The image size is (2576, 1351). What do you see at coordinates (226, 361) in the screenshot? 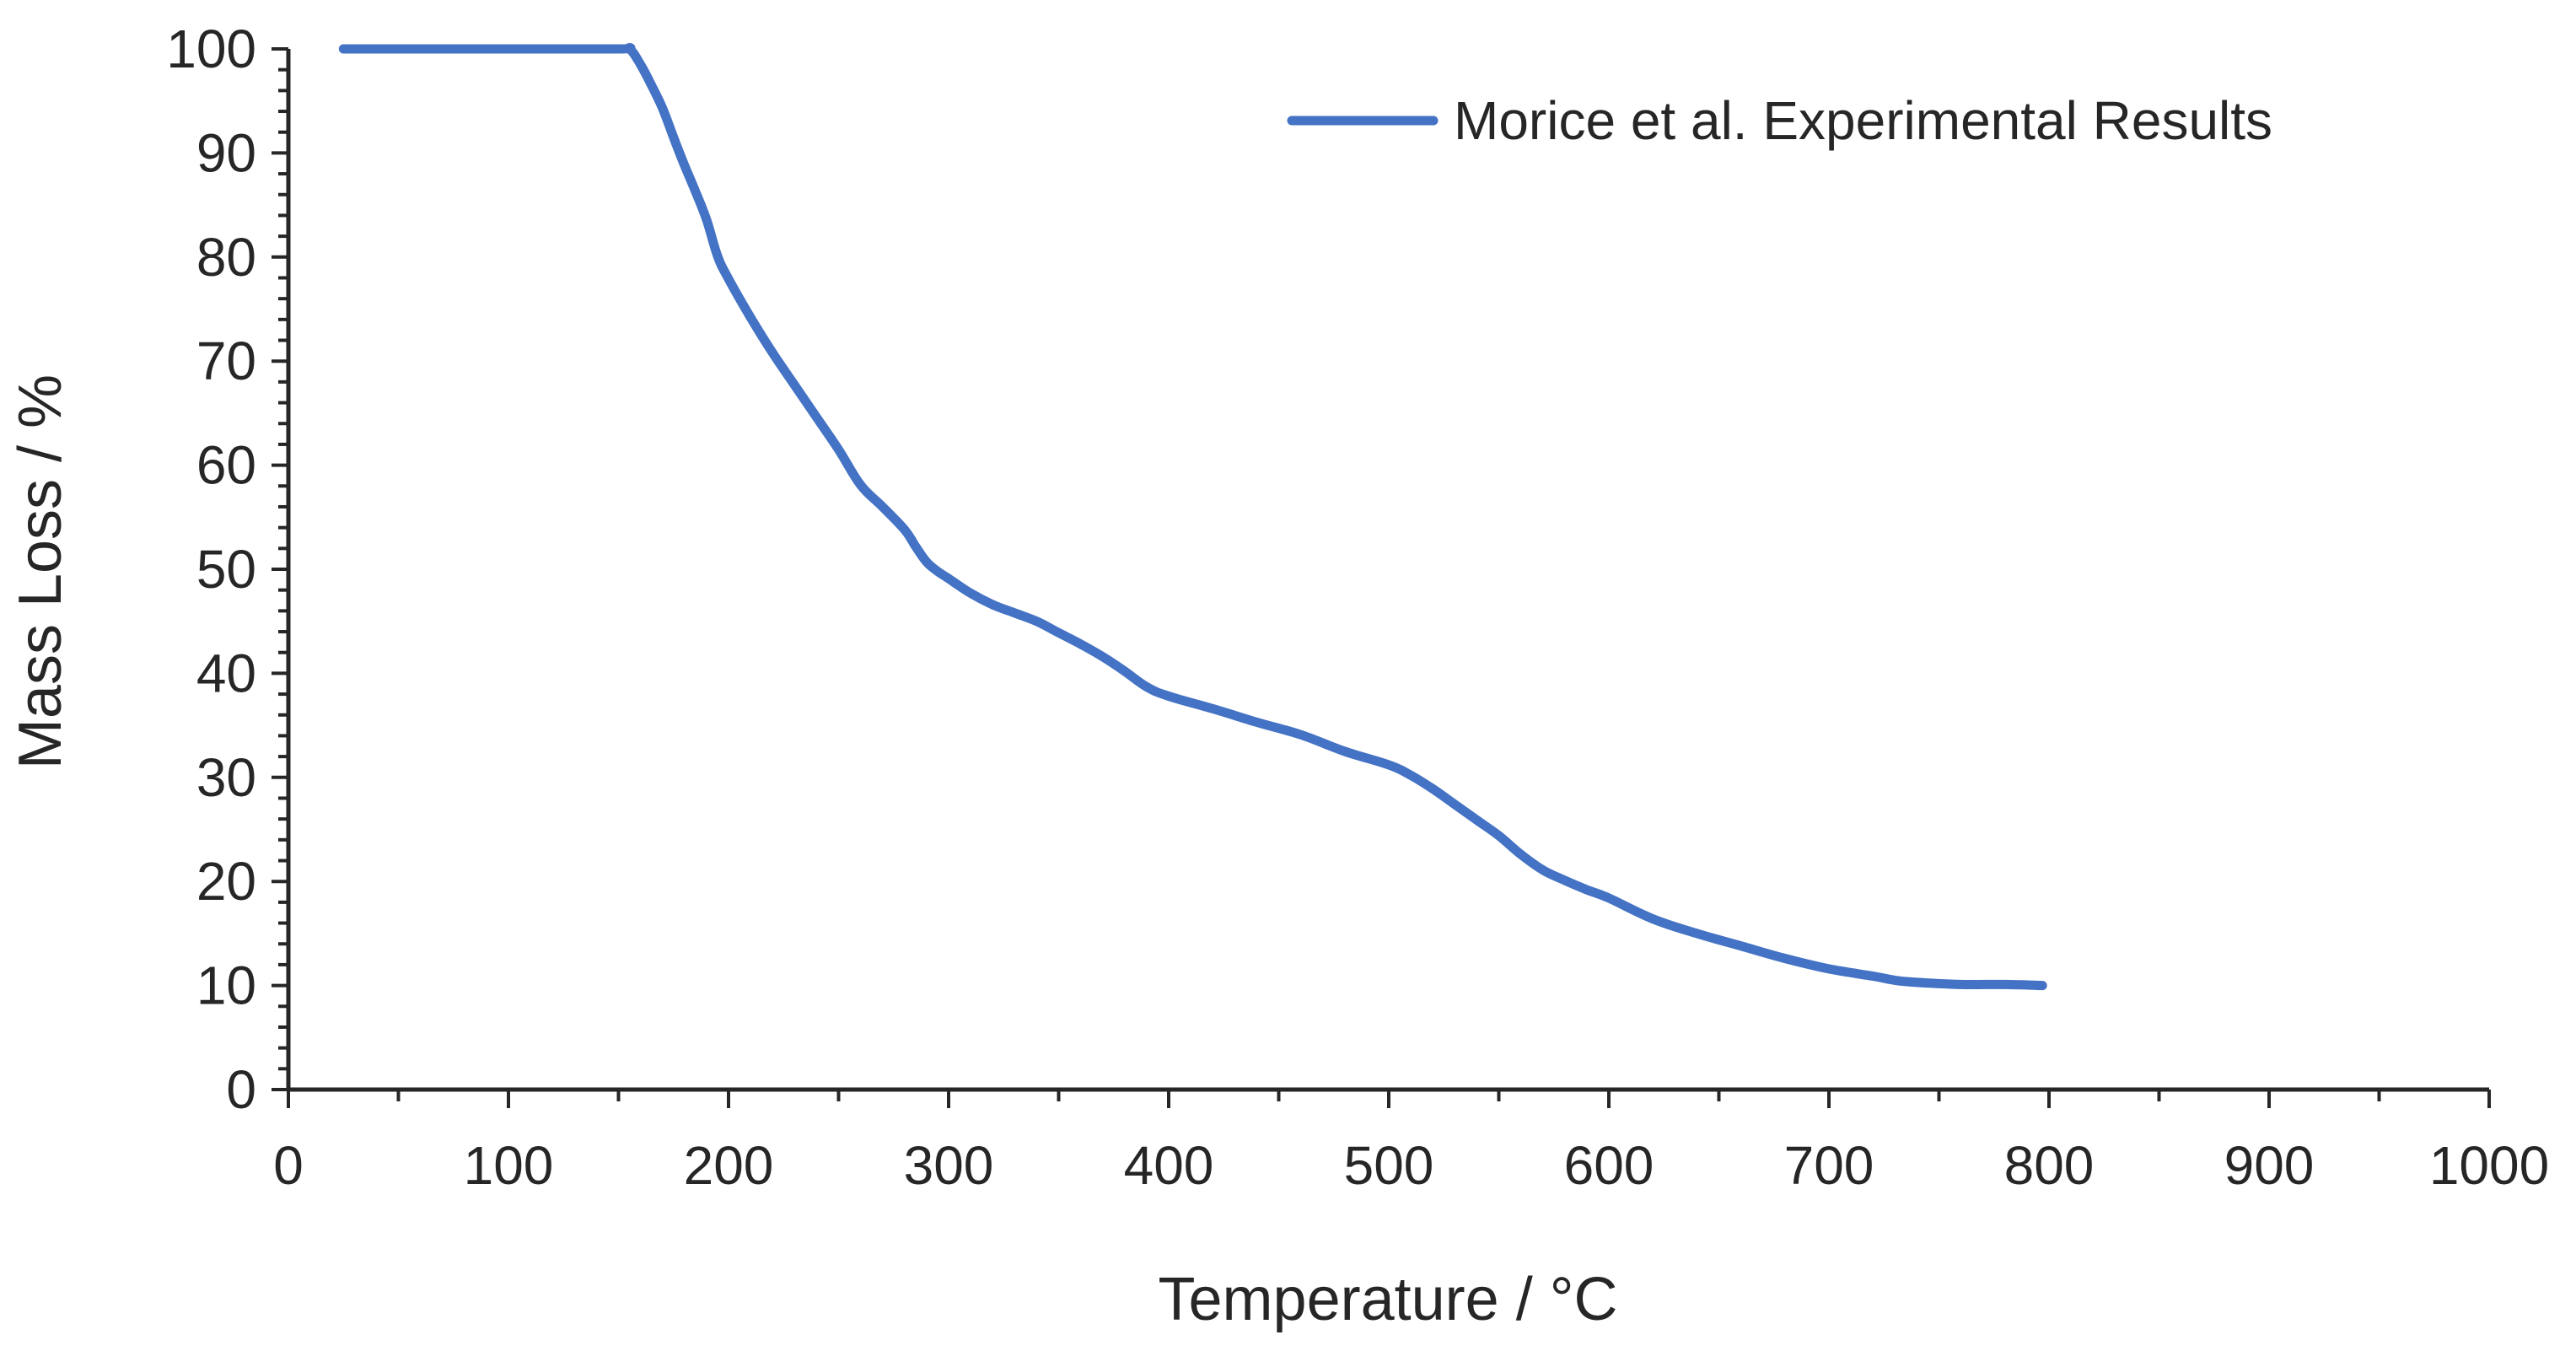
I see `y-tick-label: 70` at bounding box center [226, 361].